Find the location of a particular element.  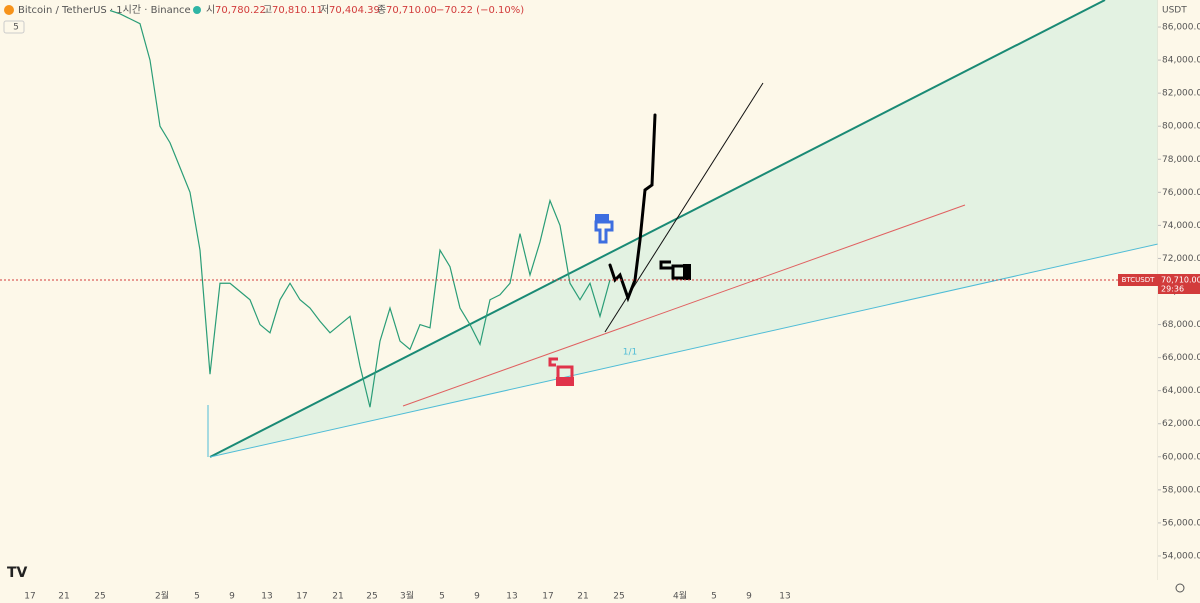

ohlc-label: 저 is located at coordinates (324, 10).